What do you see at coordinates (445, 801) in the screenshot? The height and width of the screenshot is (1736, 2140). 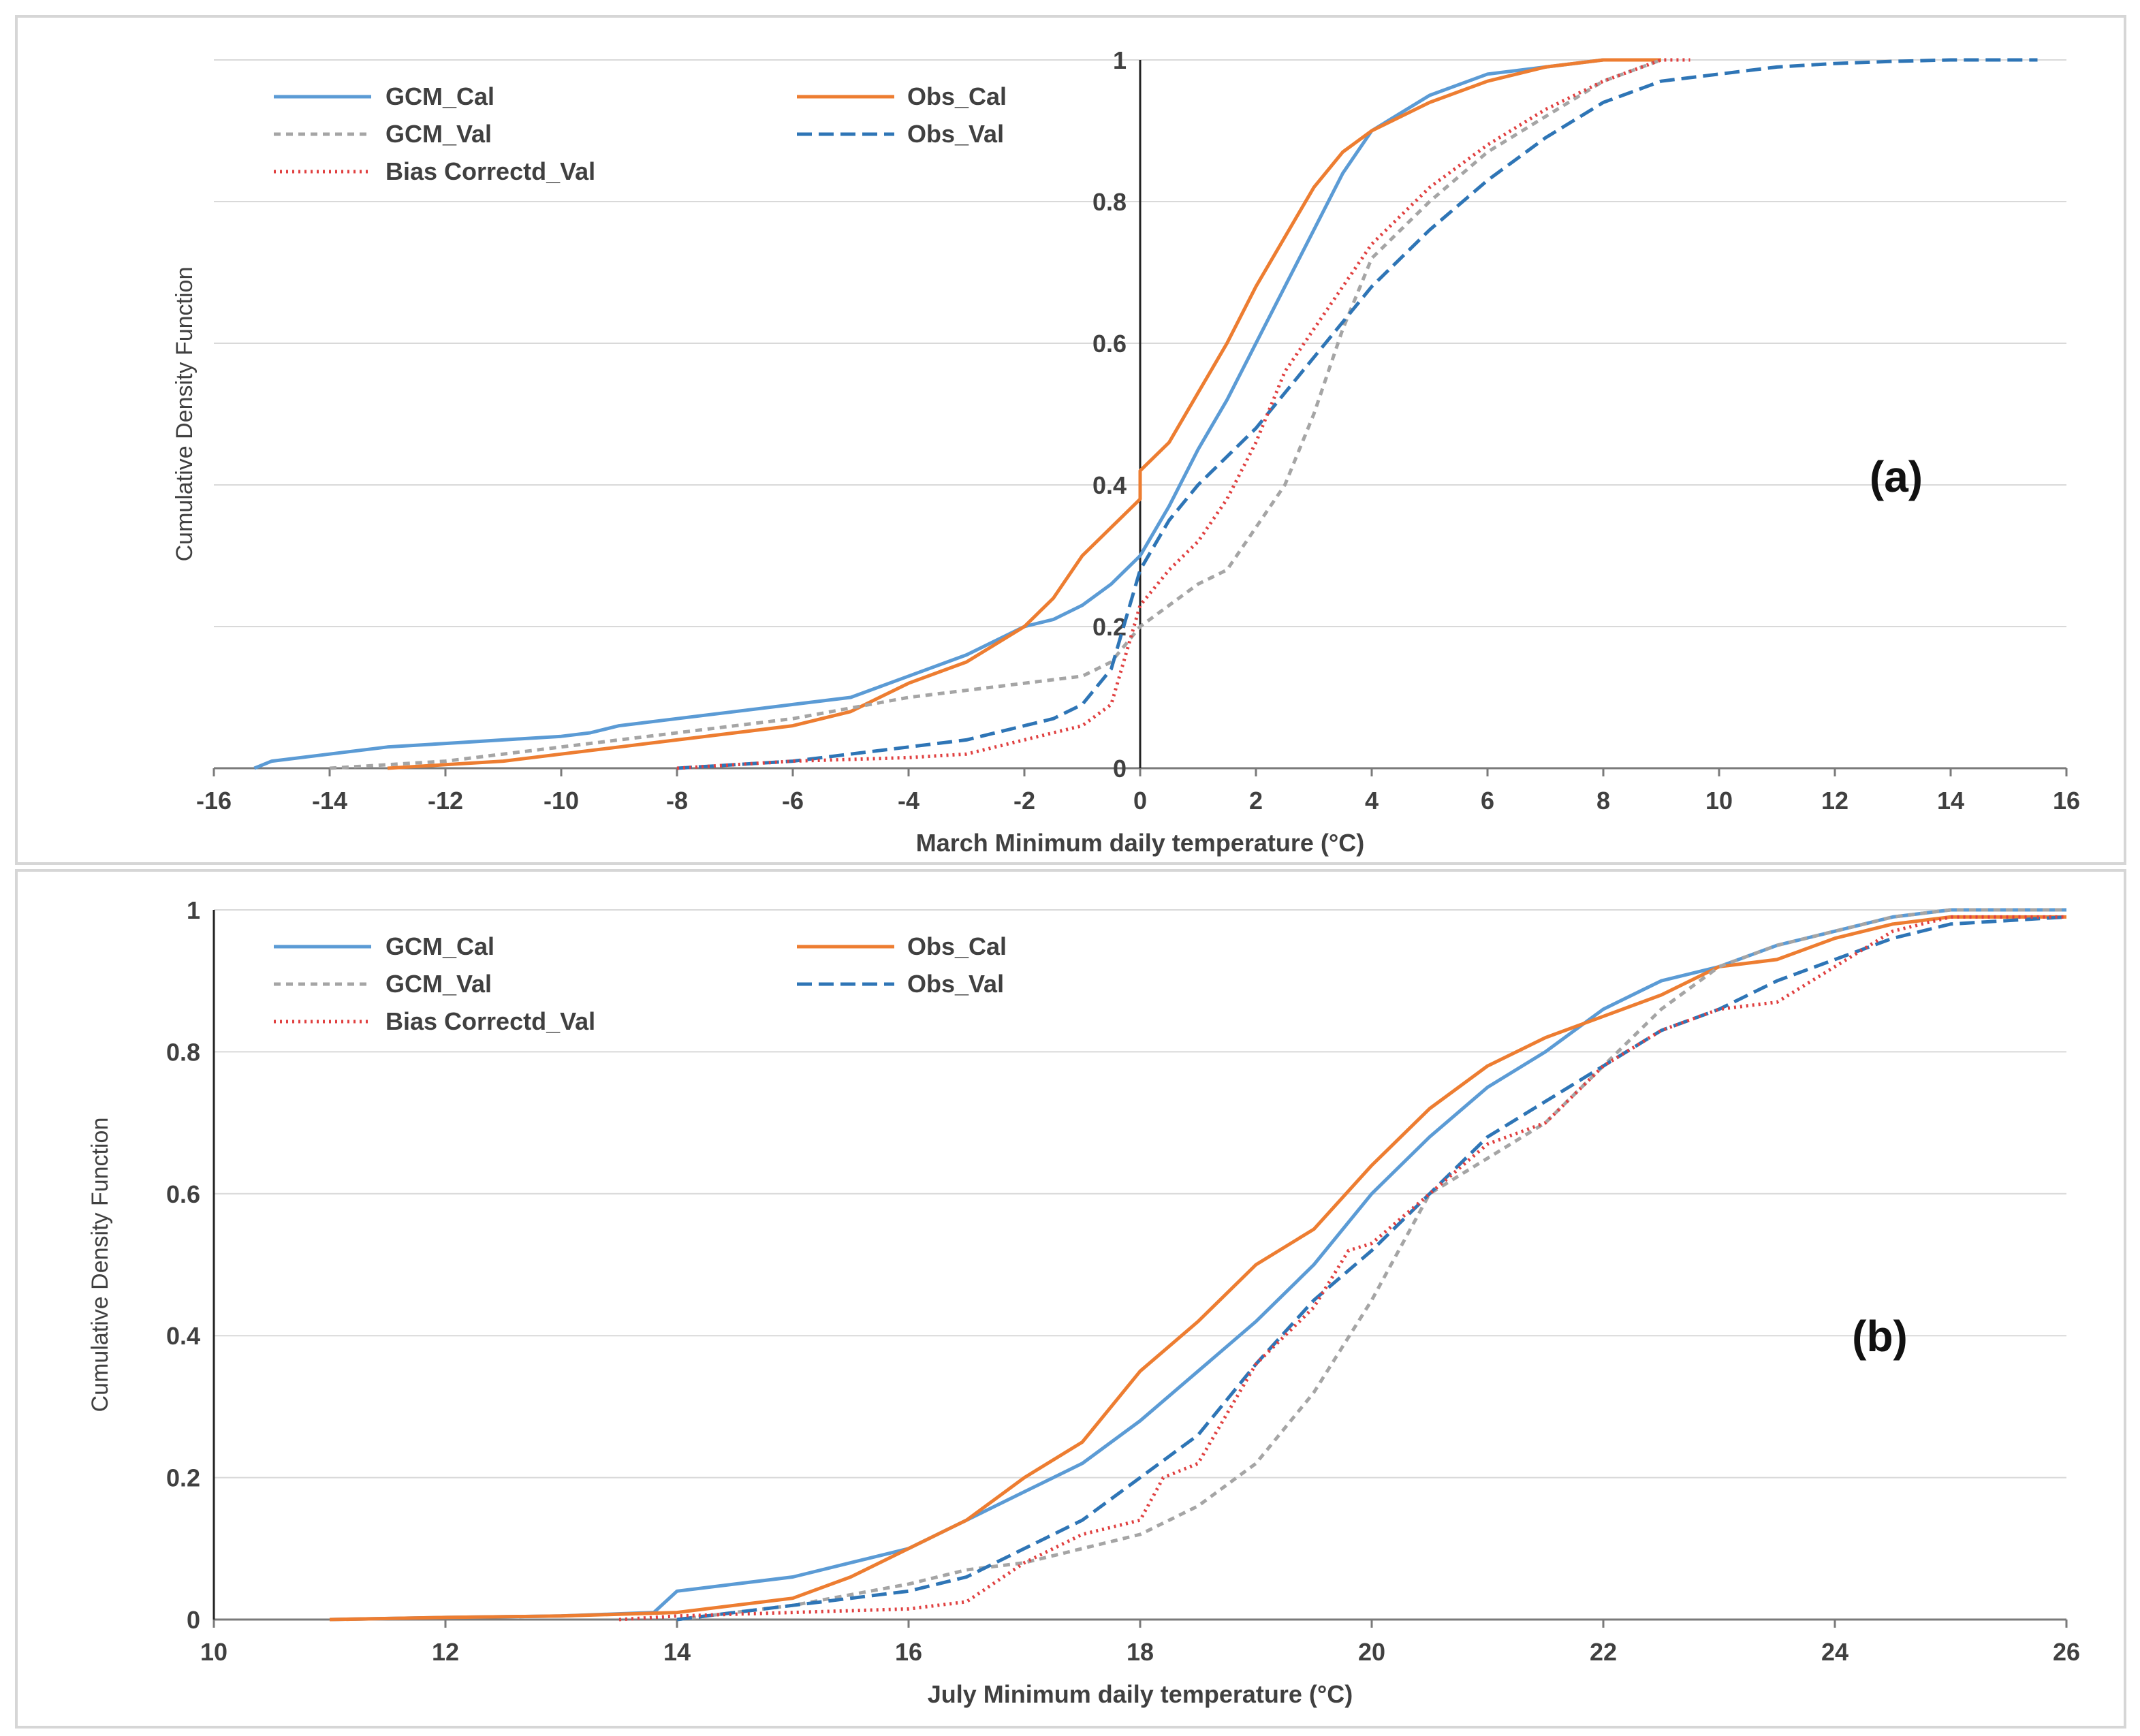 I see `x-tick-label: -12` at bounding box center [445, 801].